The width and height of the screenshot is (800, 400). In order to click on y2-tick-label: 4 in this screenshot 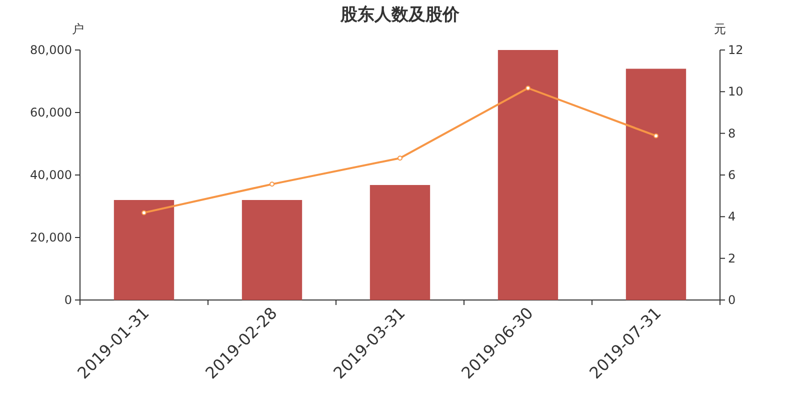, I will do `click(732, 217)`.